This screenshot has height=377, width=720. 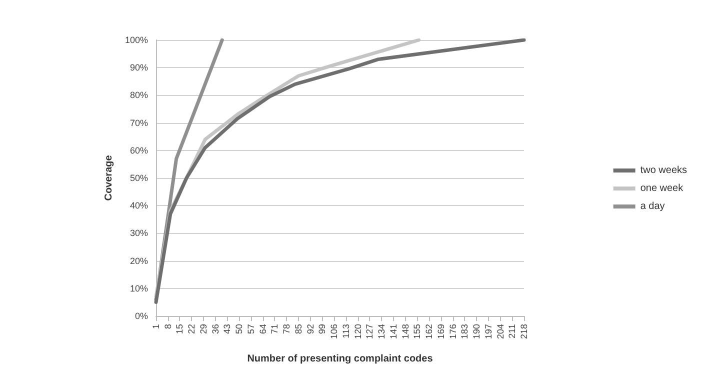 I want to click on x-tick-label: 127, so click(x=369, y=332).